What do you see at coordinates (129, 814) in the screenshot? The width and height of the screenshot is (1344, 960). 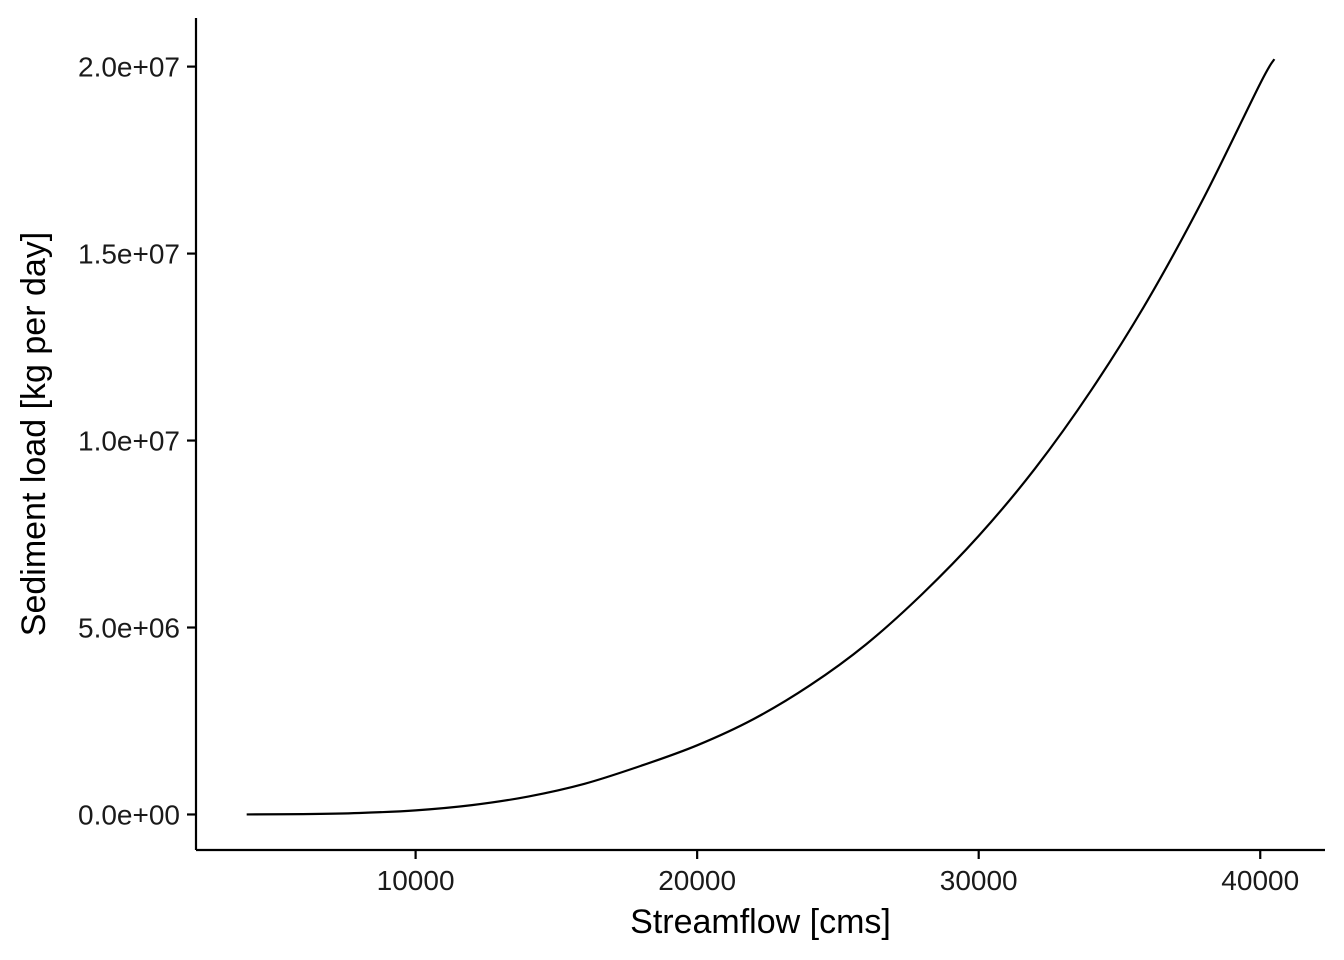 I see `y-tick-label: 0.0e+00` at bounding box center [129, 814].